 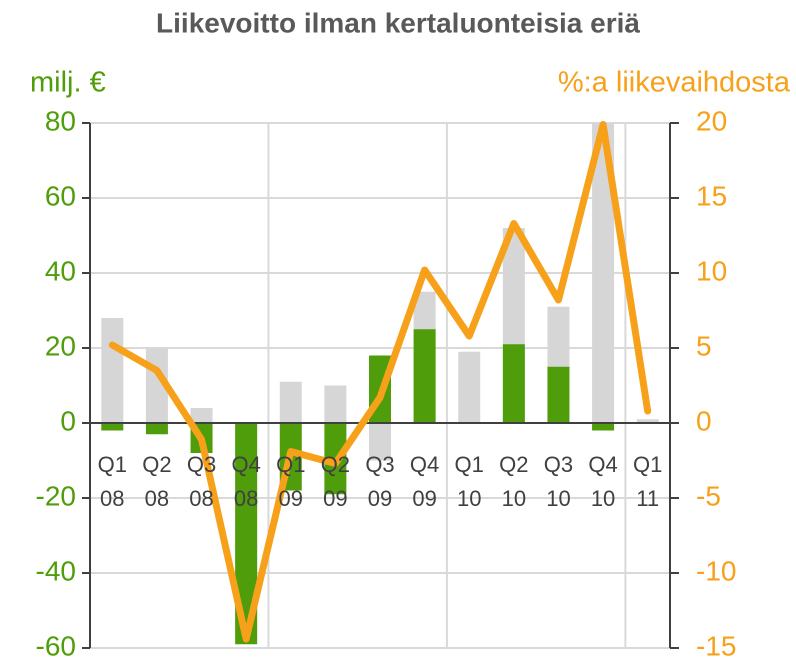 I want to click on y-tick-label: 60, so click(x=60, y=195).